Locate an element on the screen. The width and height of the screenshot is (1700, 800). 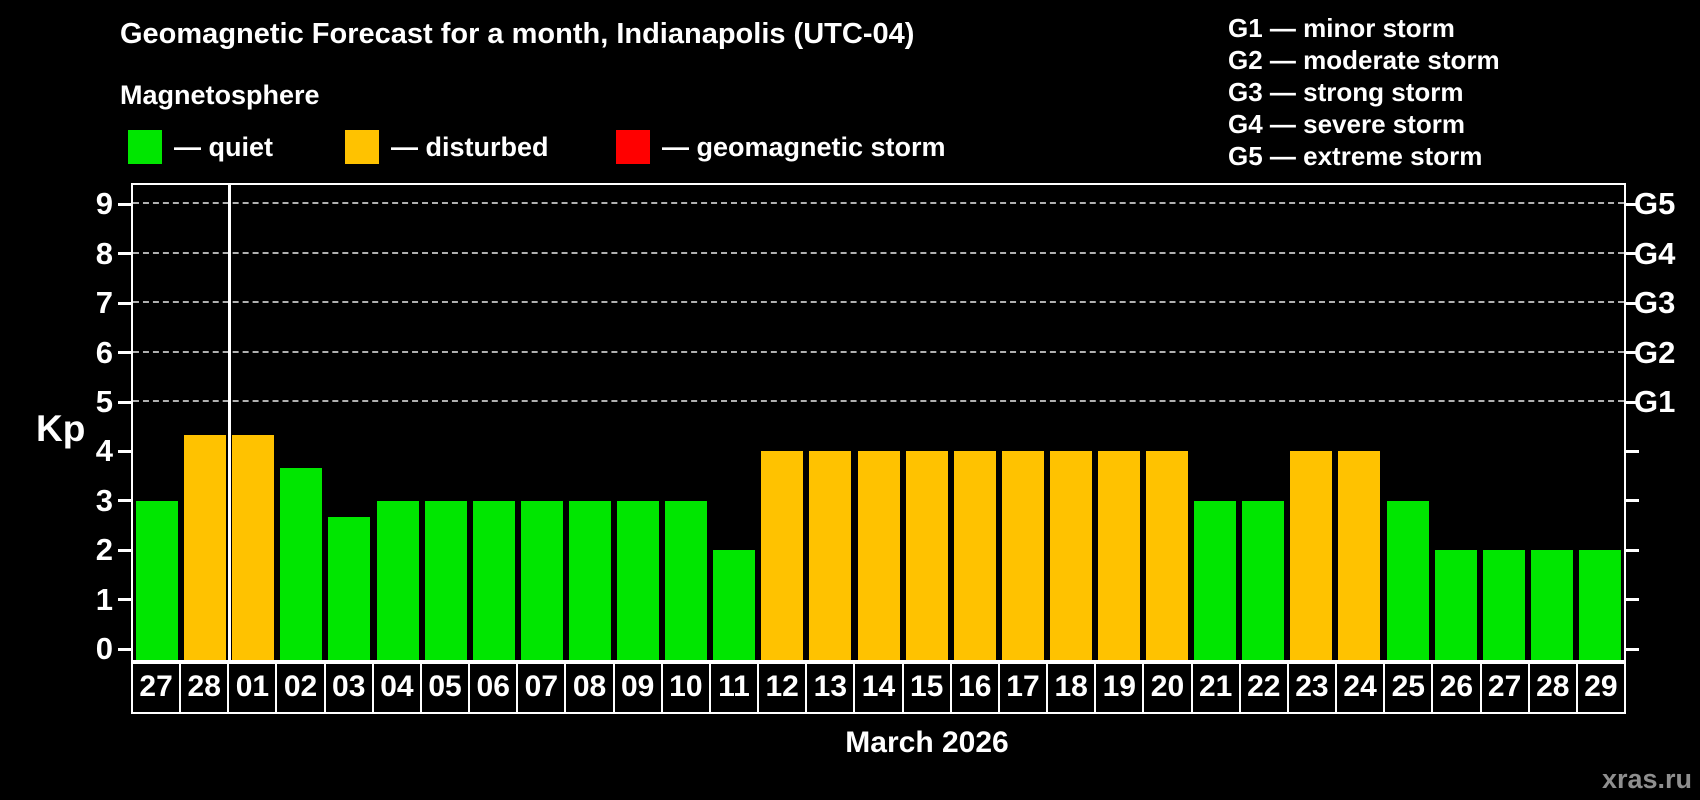
right-tick-kp1 is located at coordinates (1632, 600).